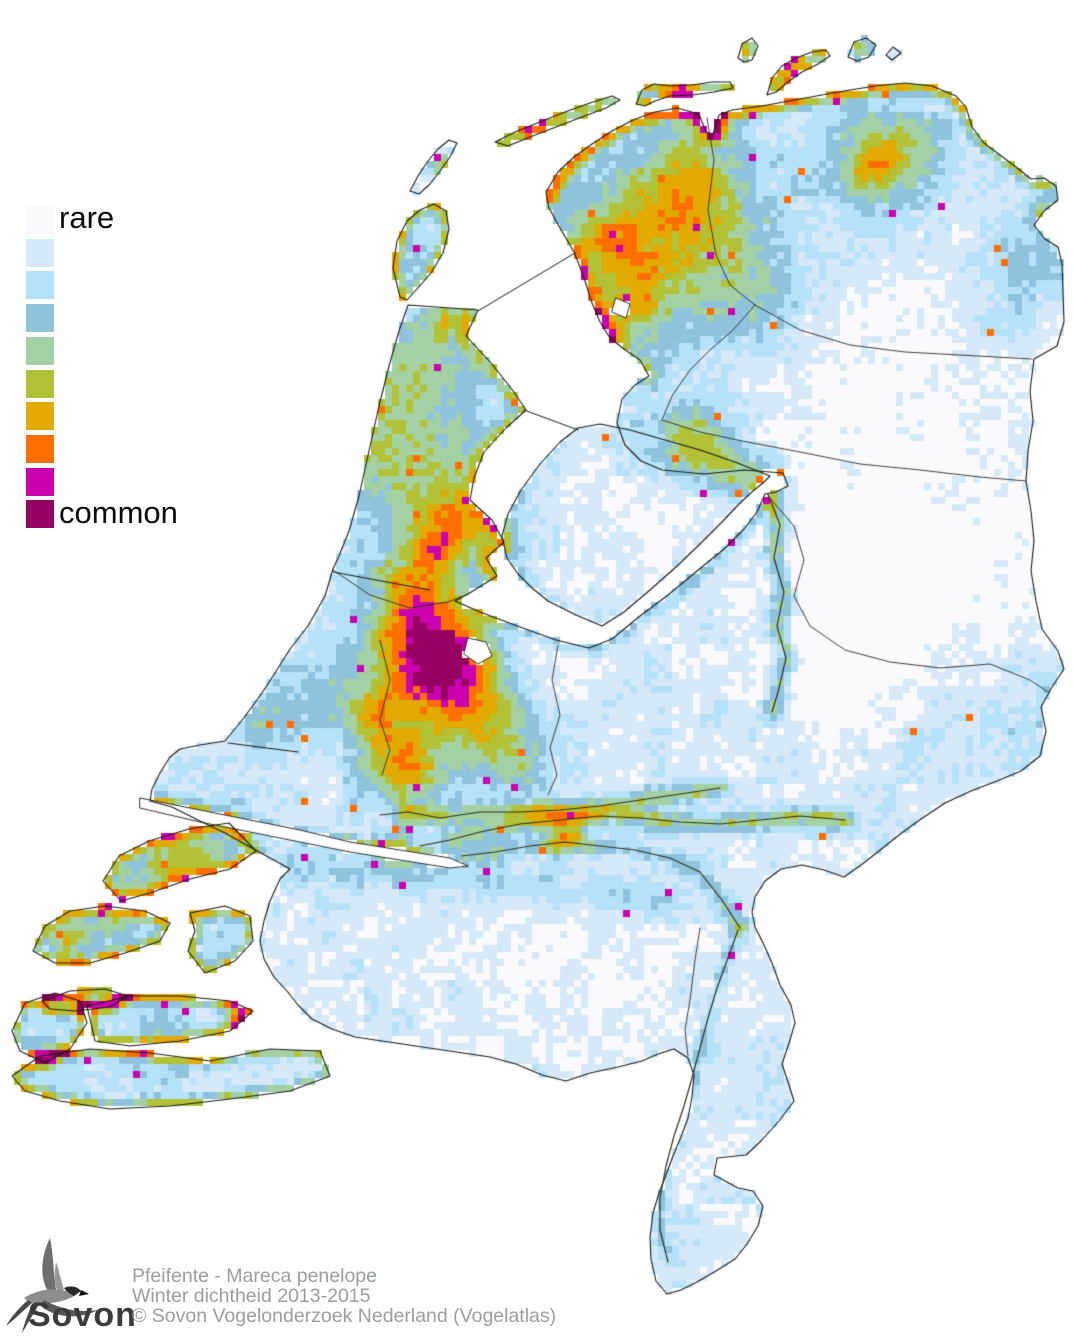 The image size is (1074, 1340). I want to click on sovon-swallow-icon, so click(52, 1285).